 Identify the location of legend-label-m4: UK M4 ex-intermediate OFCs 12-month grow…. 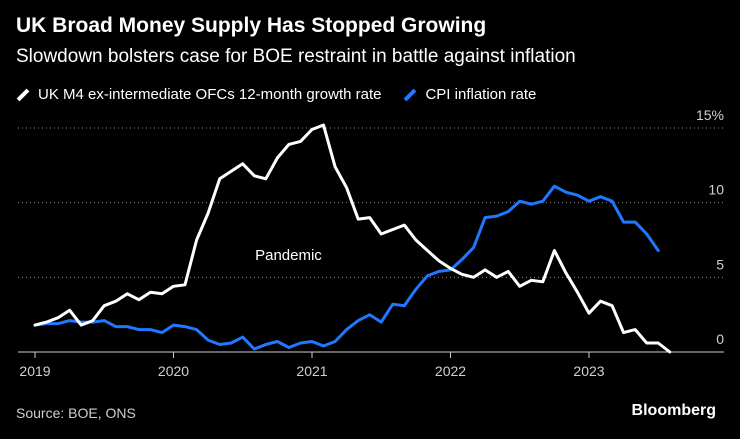
(210, 94).